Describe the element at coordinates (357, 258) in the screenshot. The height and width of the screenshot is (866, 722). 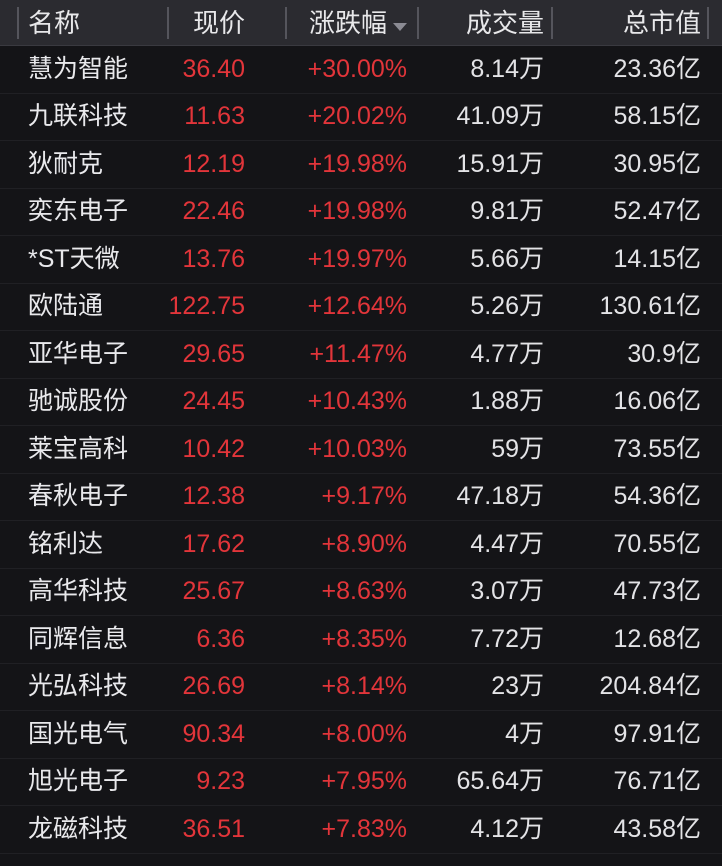
I see `cell-change: +19.97%` at that location.